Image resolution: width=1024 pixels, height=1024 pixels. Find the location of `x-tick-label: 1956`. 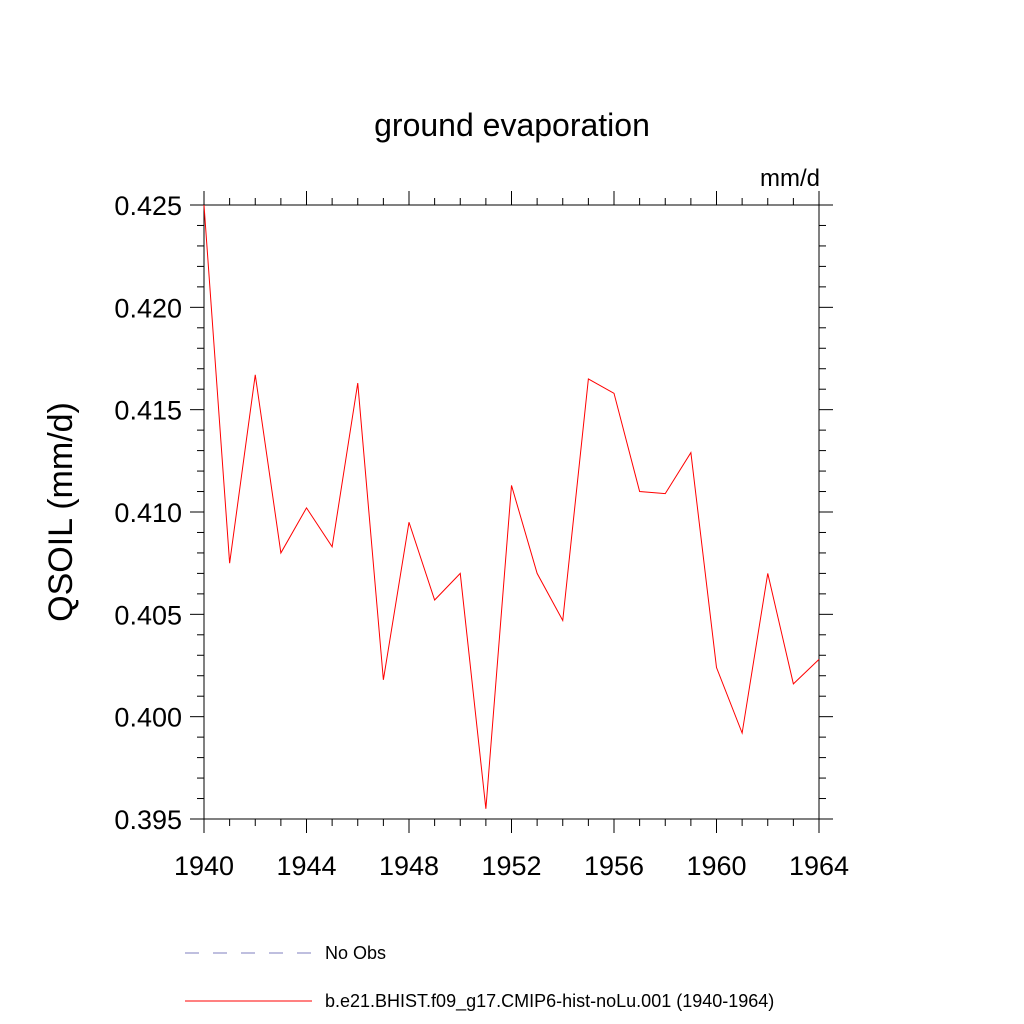

x-tick-label: 1956 is located at coordinates (614, 866).